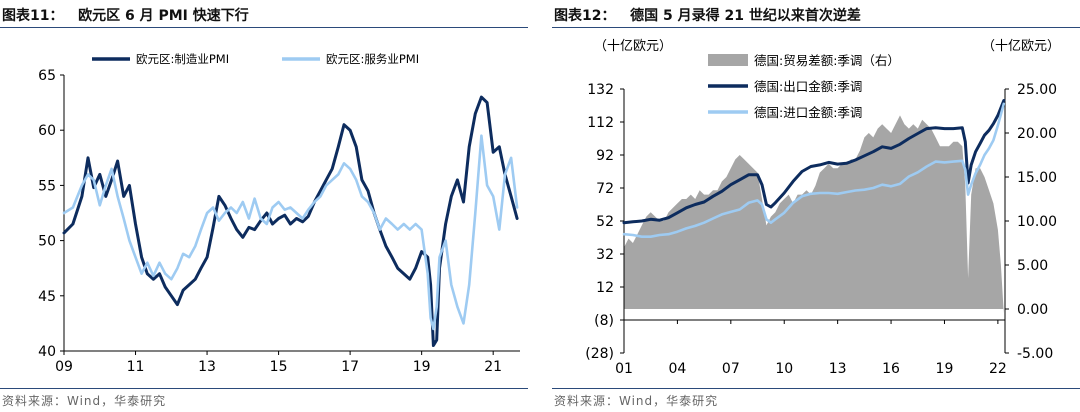  I want to click on left-x-tick-label: 21, so click(493, 367).